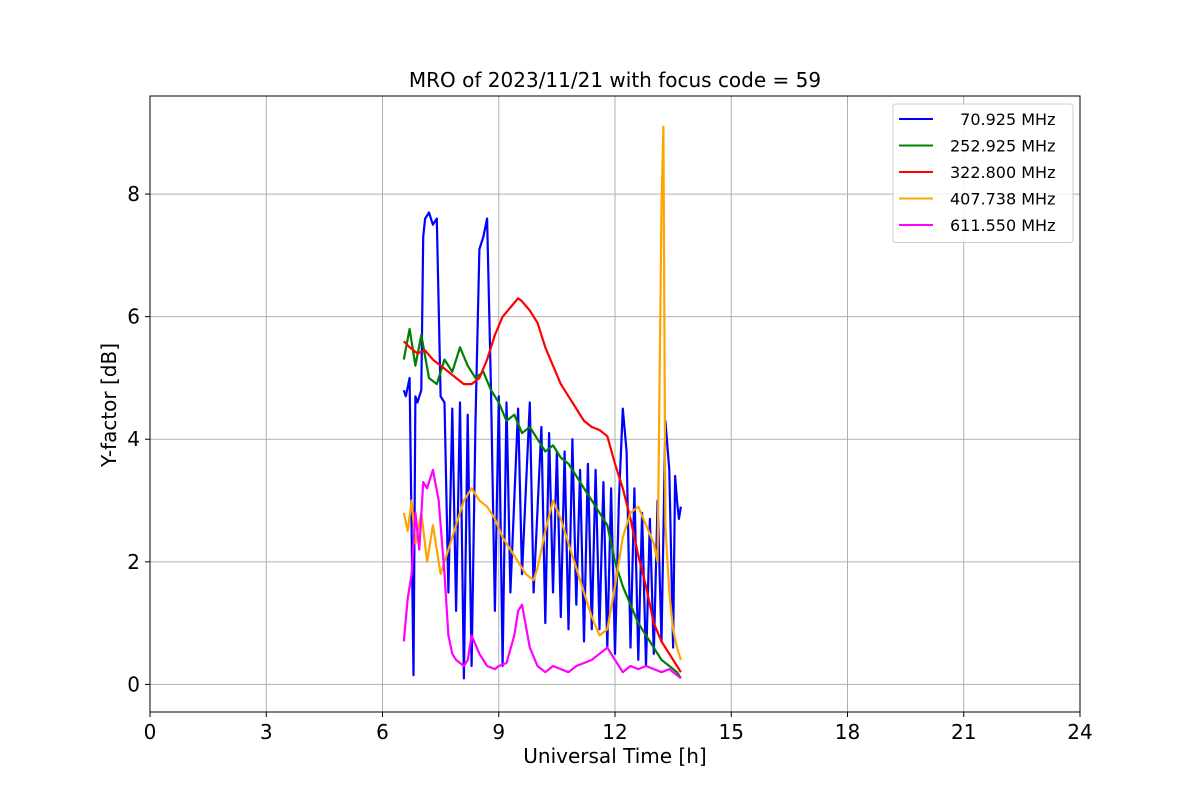 This screenshot has width=1200, height=800. What do you see at coordinates (614, 756) in the screenshot?
I see `x-axis-label: Universal Time [h]` at bounding box center [614, 756].